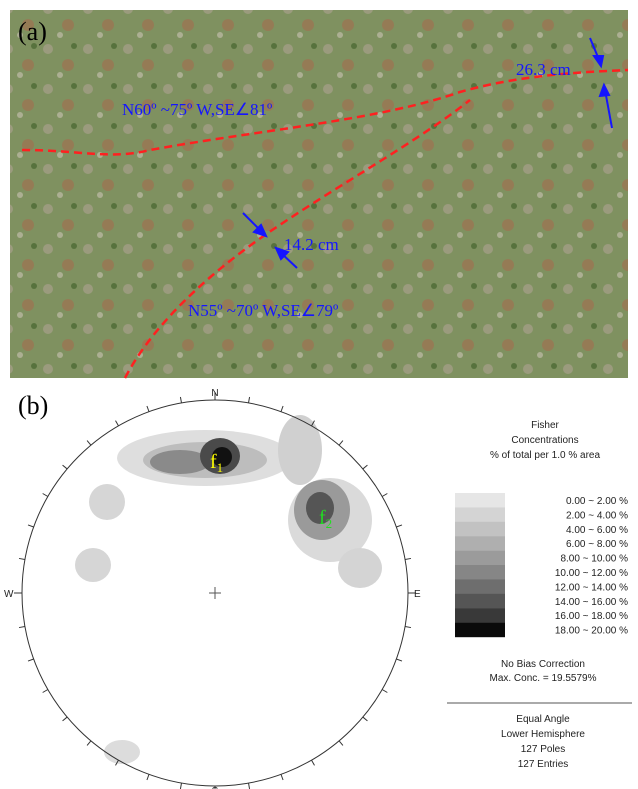  I want to click on legend-title: Concentrations, so click(544, 440).